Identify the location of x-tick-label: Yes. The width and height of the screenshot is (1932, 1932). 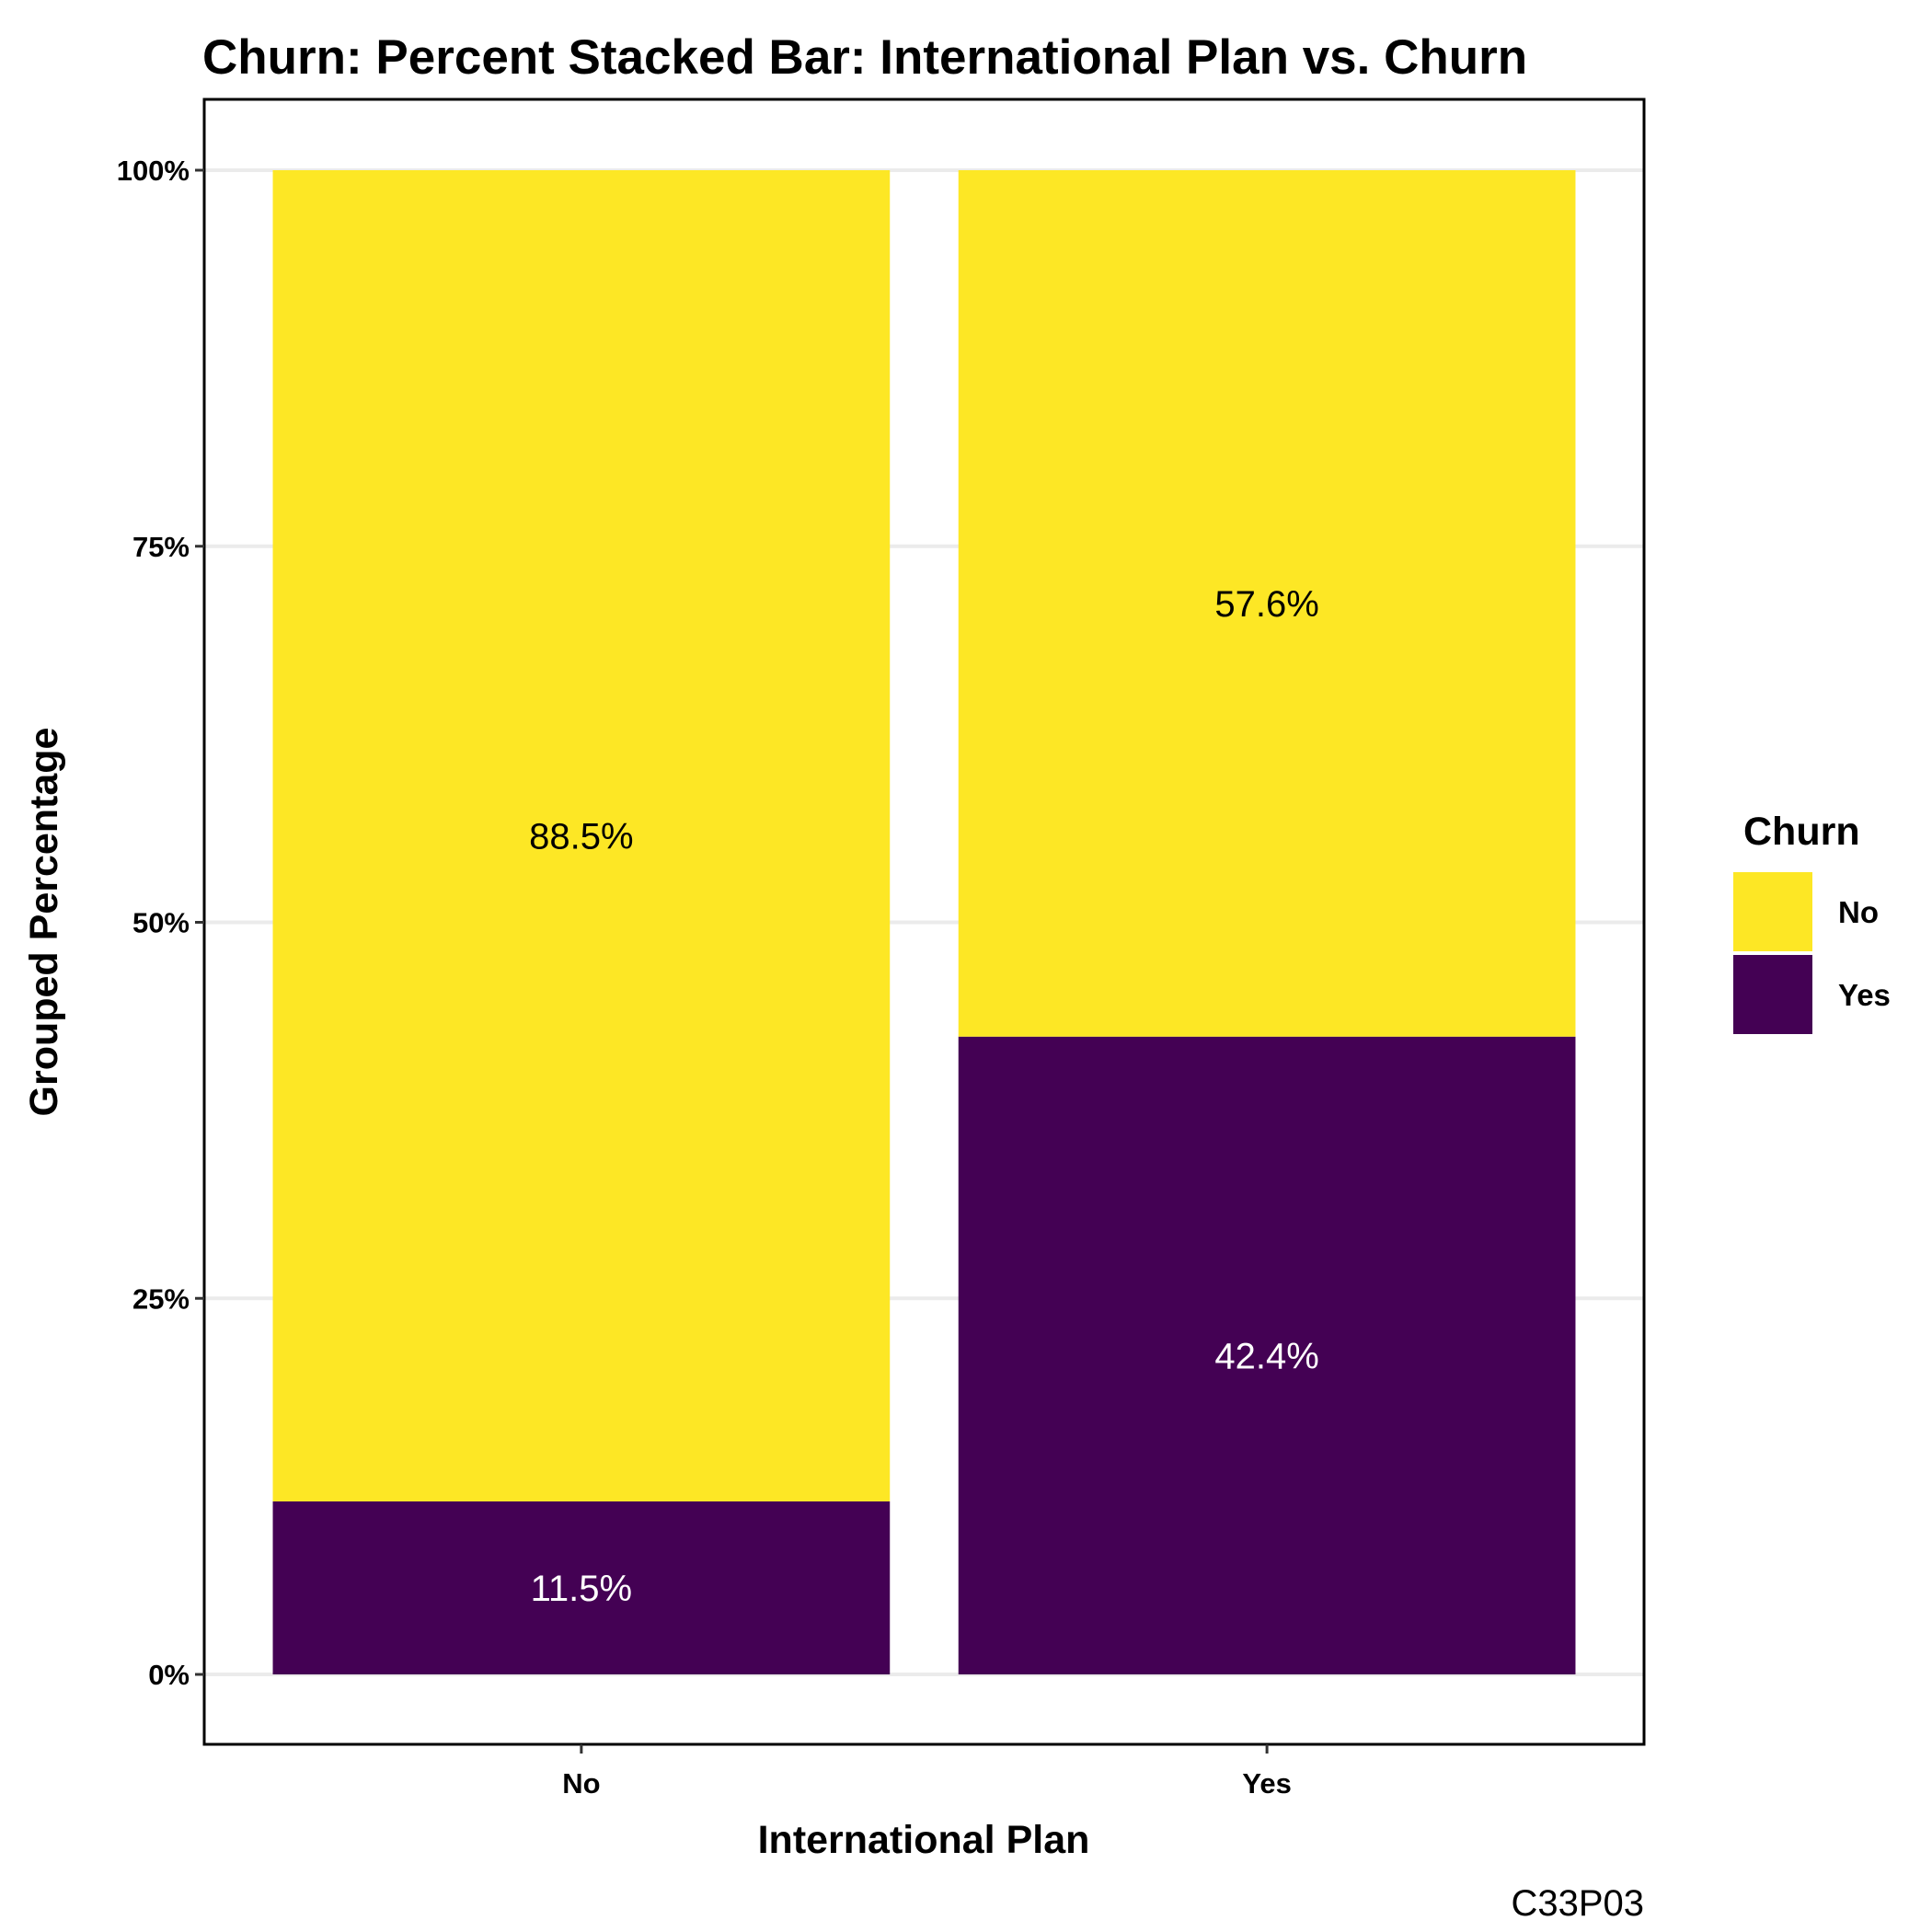
(1266, 1783).